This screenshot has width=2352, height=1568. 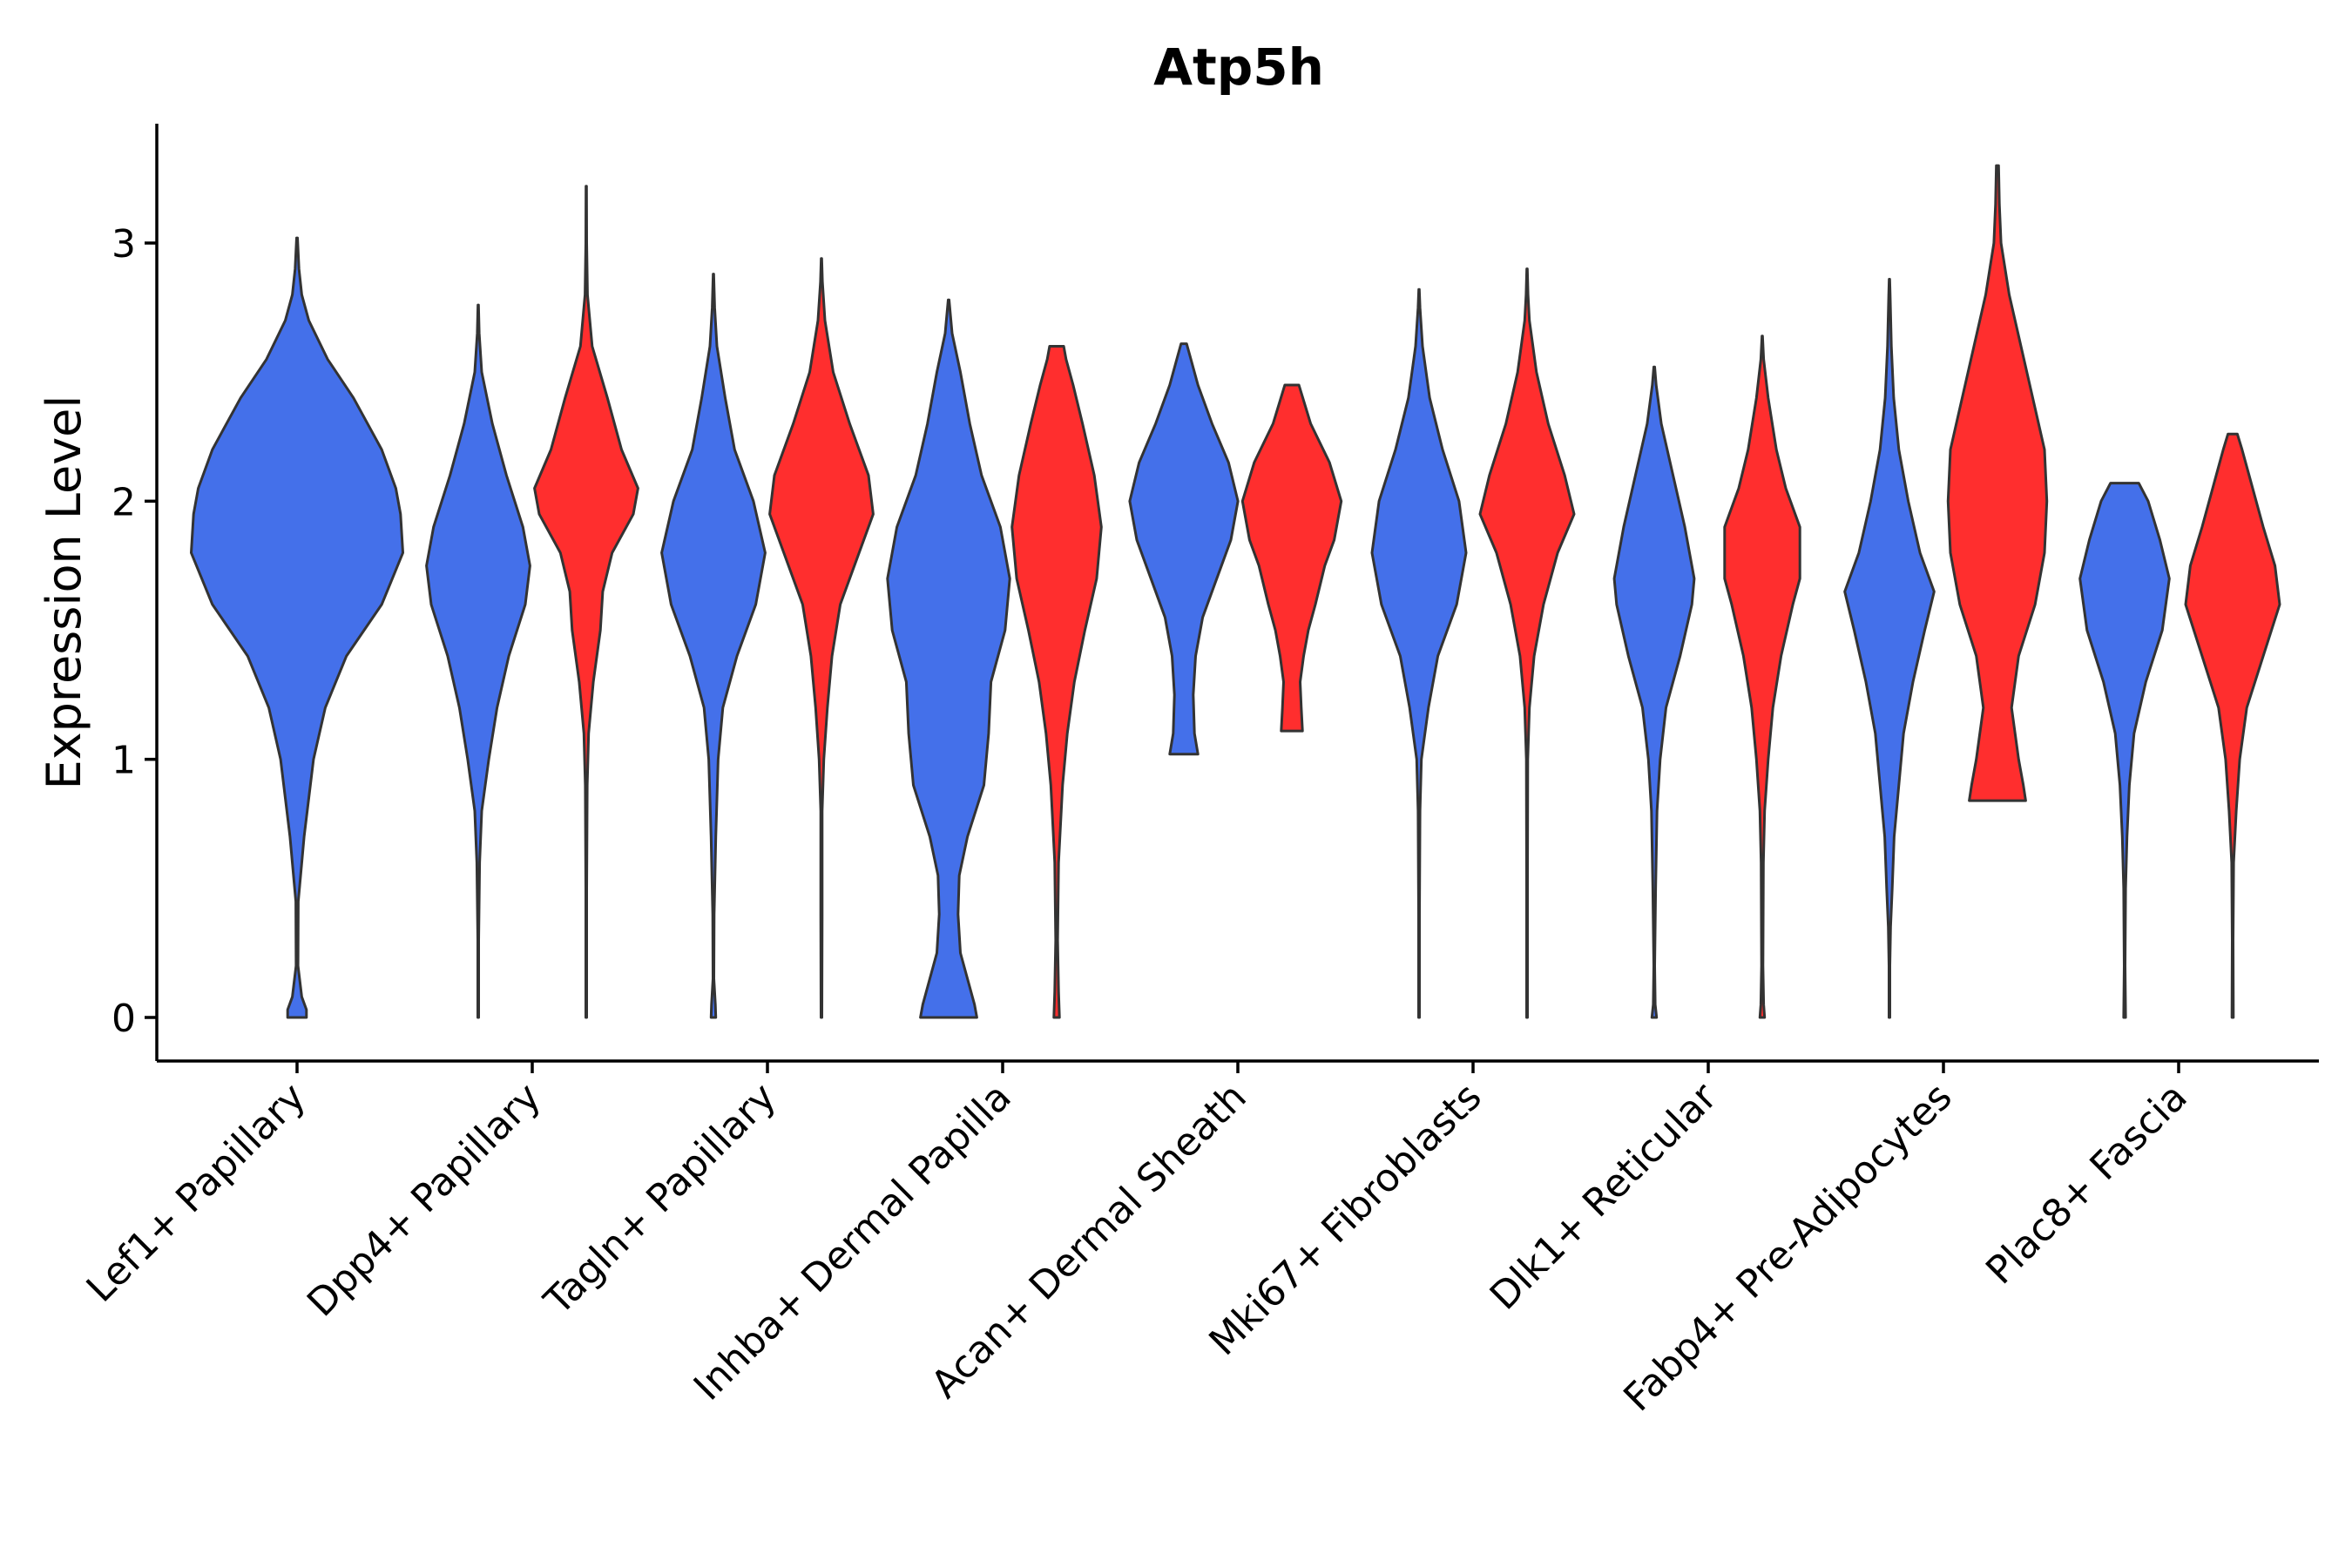 What do you see at coordinates (124, 502) in the screenshot?
I see `y-tick-label-2: 2` at bounding box center [124, 502].